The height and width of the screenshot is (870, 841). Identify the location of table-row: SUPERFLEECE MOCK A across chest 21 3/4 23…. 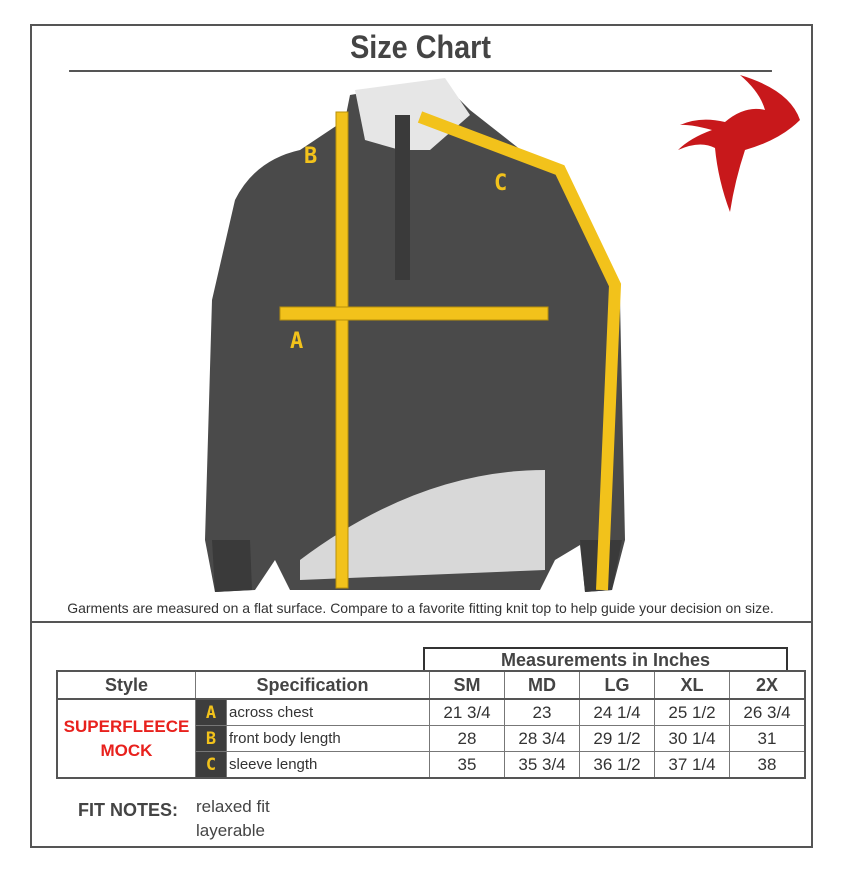
(431, 738).